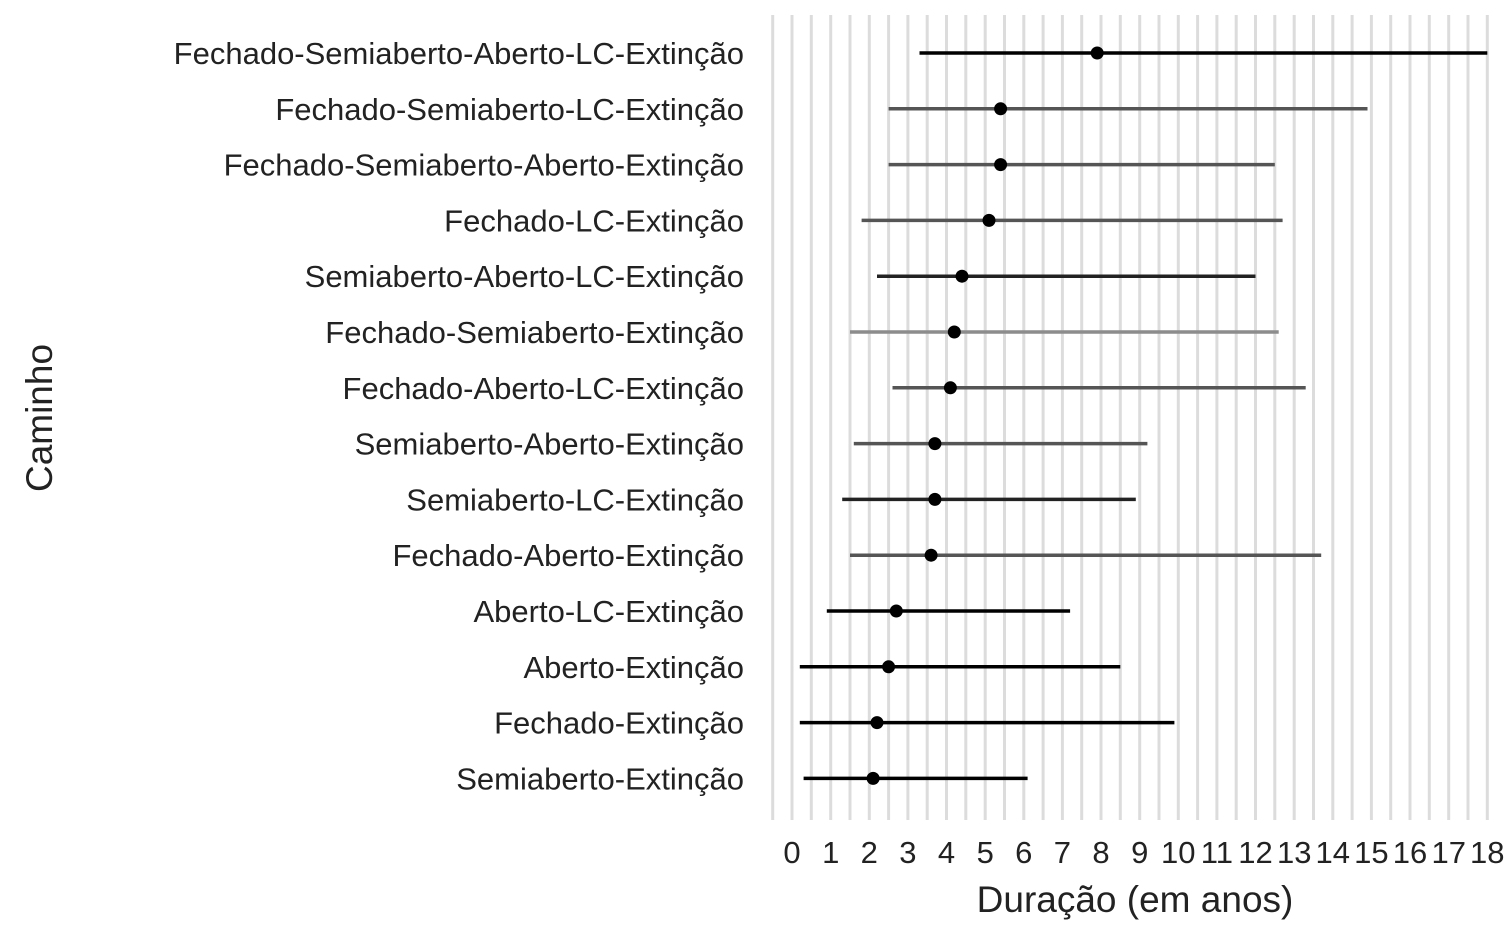  Describe the element at coordinates (791, 852) in the screenshot. I see `x-tick-label: 0` at that location.